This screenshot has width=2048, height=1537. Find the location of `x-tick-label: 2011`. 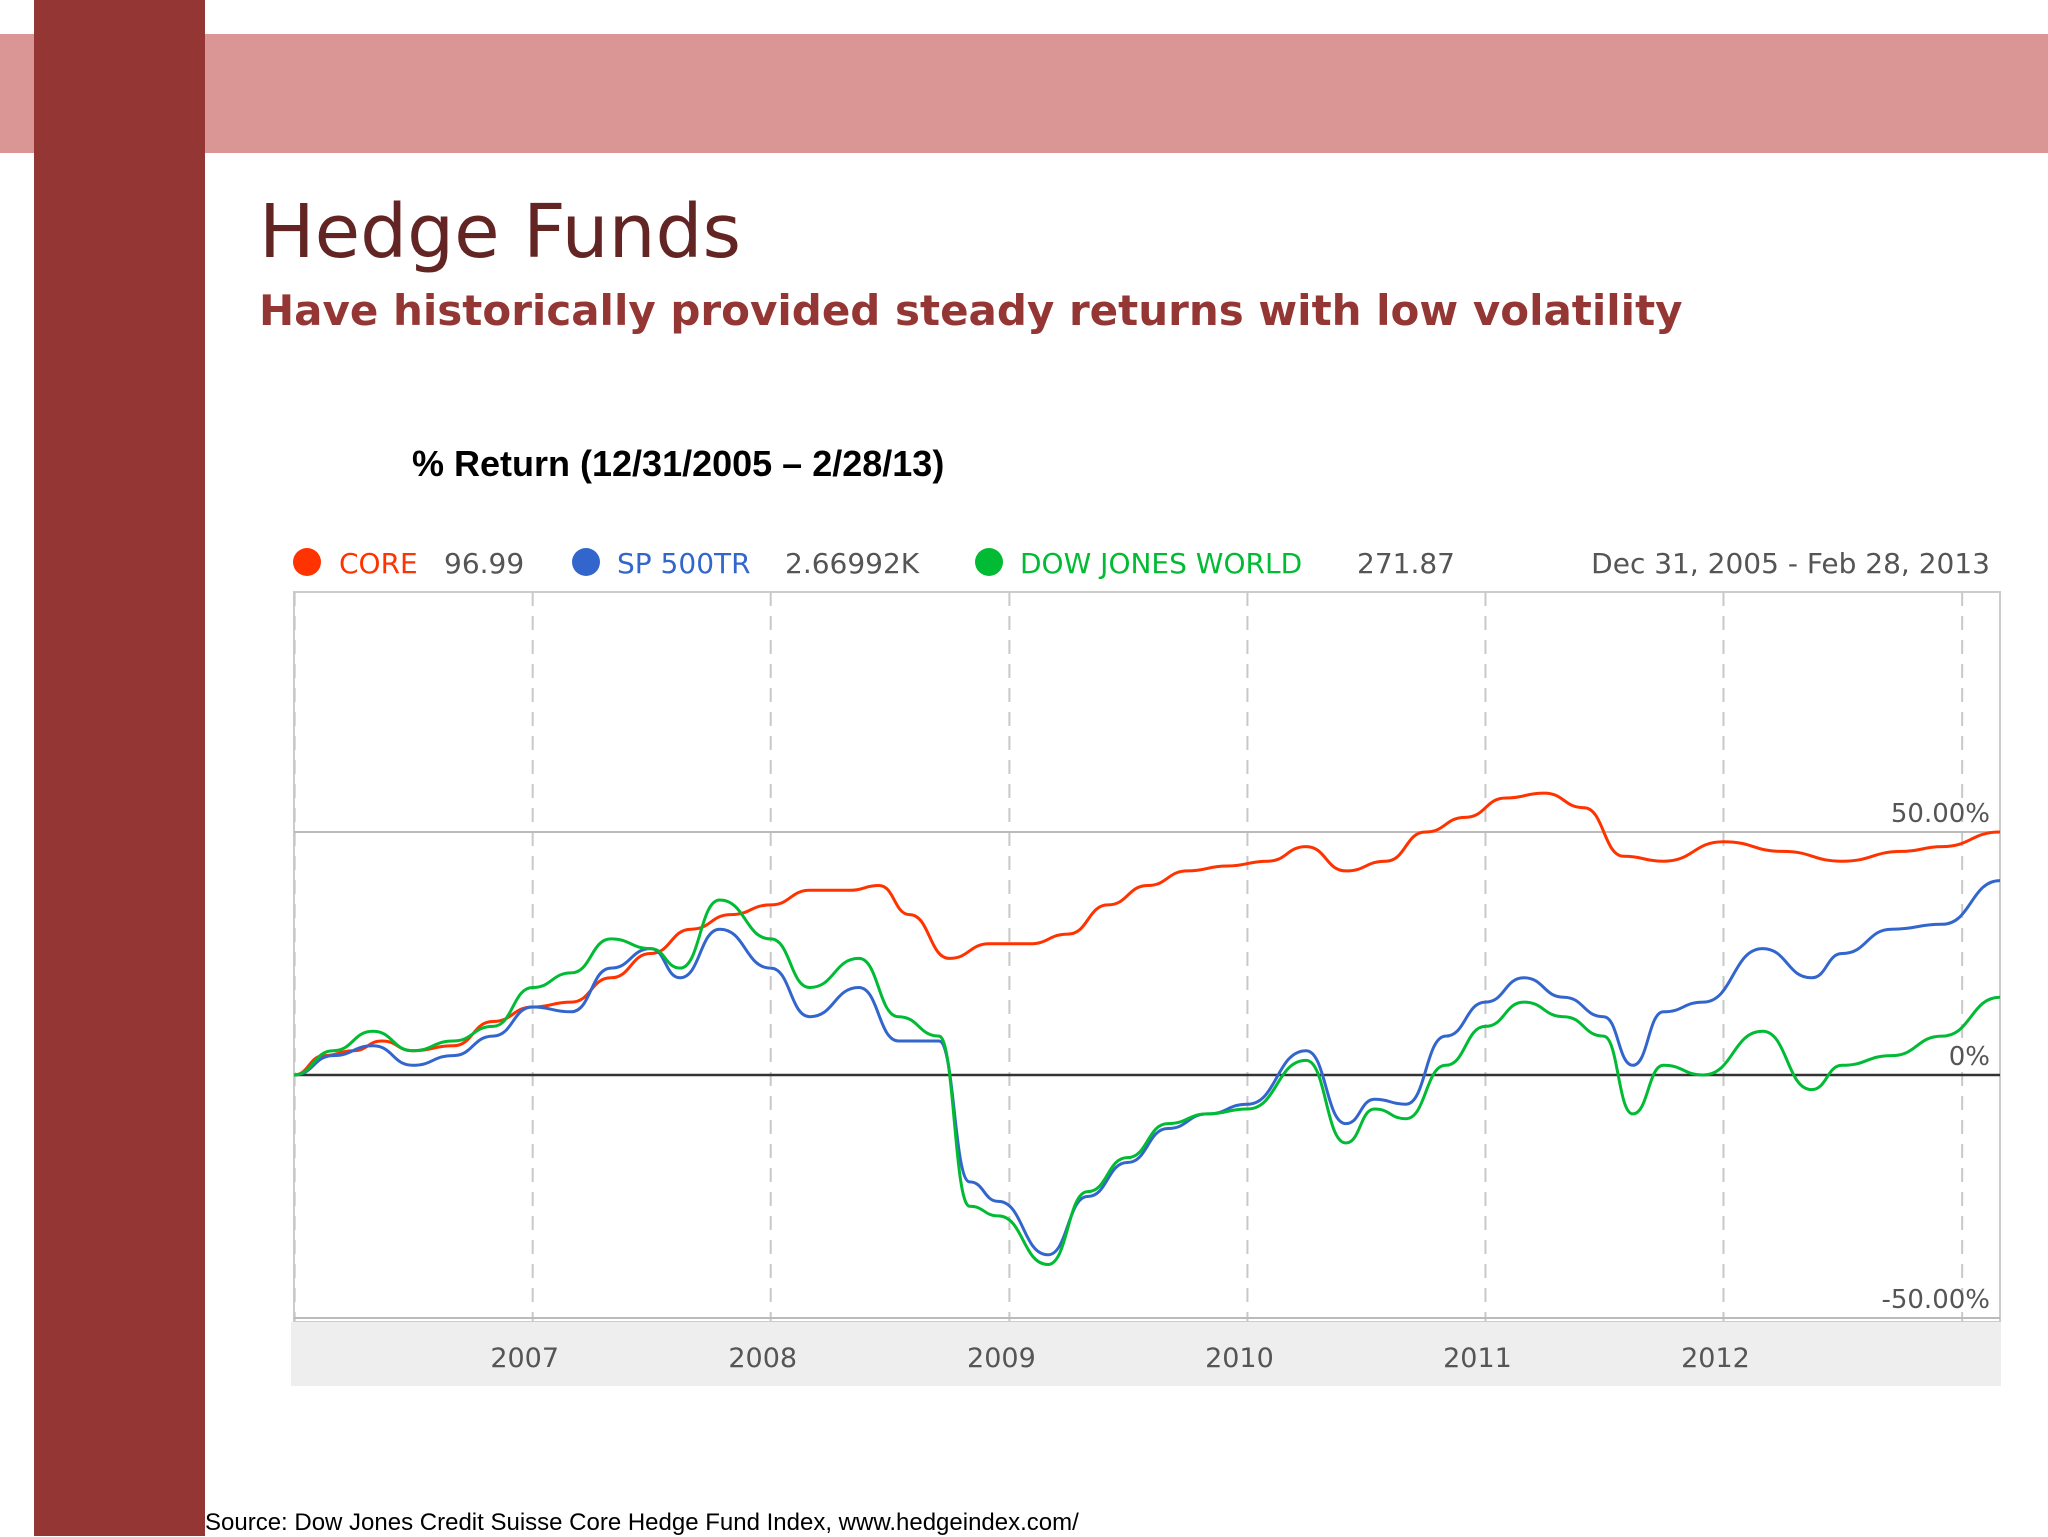

x-tick-label: 2011 is located at coordinates (1477, 1358).